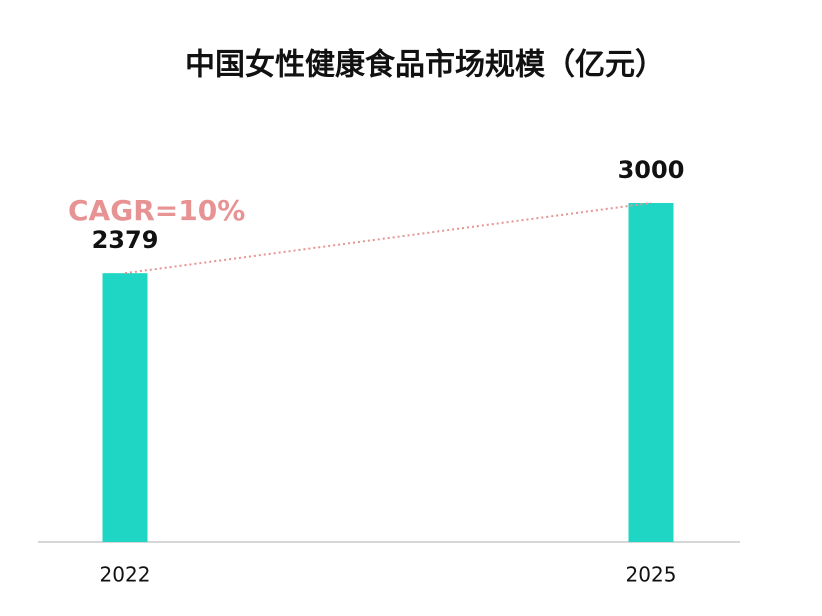 The height and width of the screenshot is (616, 822). Describe the element at coordinates (651, 170) in the screenshot. I see `data-label: 3000` at that location.